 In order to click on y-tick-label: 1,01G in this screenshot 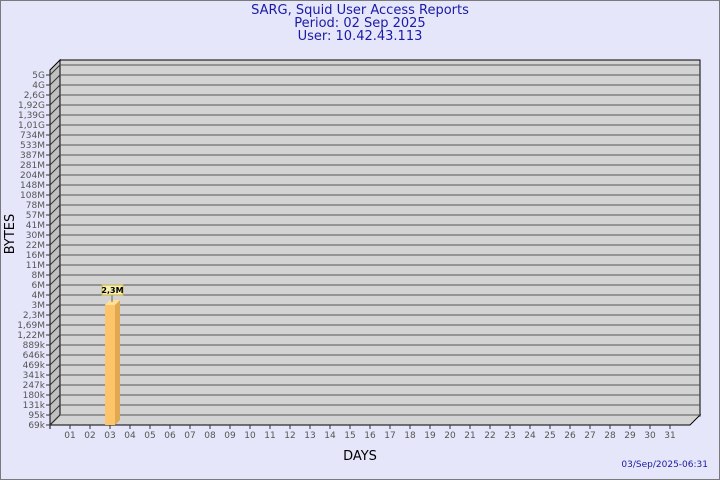, I will do `click(31, 126)`.